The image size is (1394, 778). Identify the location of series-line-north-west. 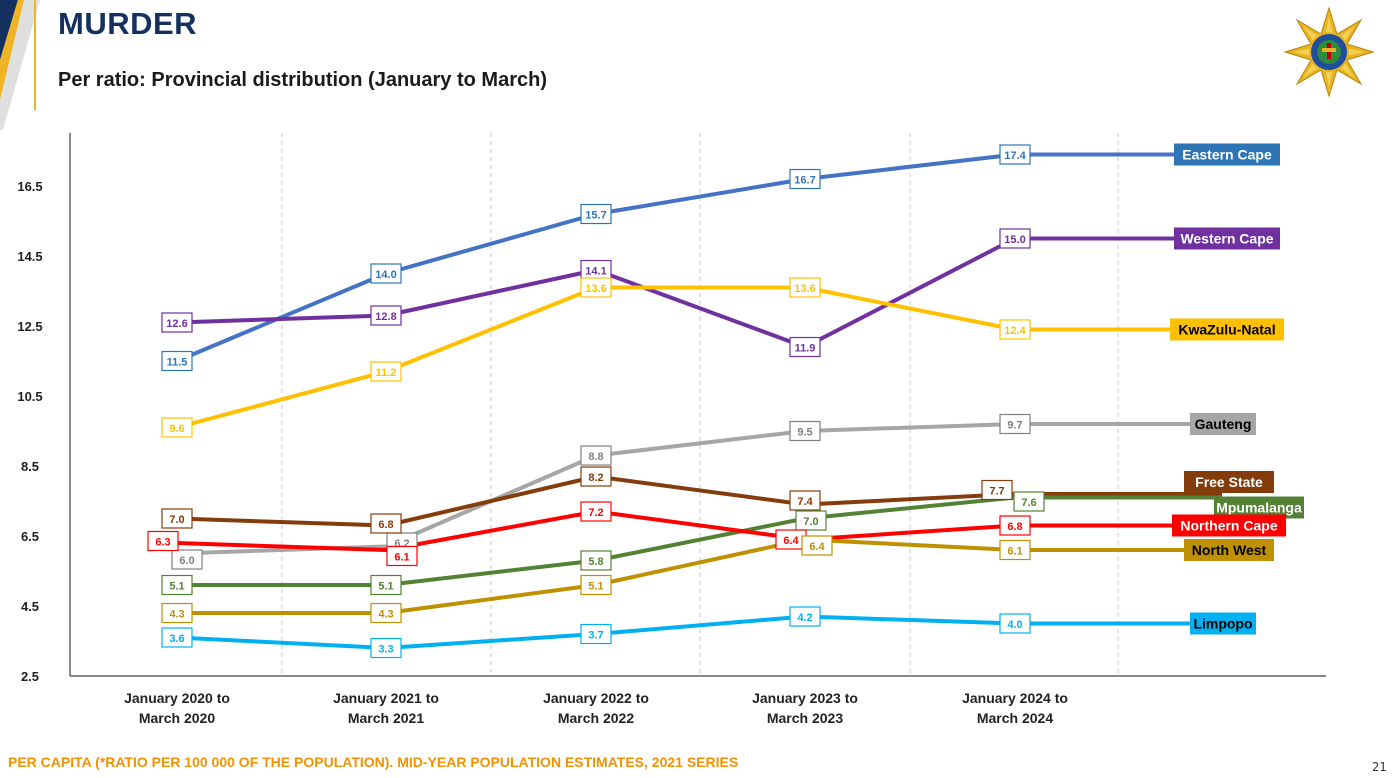
(699, 576).